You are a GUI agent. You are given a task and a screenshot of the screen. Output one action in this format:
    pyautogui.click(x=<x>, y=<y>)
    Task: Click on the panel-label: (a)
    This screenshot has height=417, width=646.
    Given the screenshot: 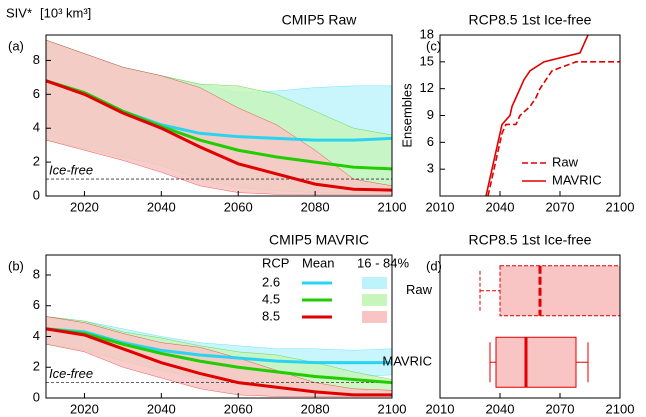 What is the action you would take?
    pyautogui.click(x=16, y=45)
    